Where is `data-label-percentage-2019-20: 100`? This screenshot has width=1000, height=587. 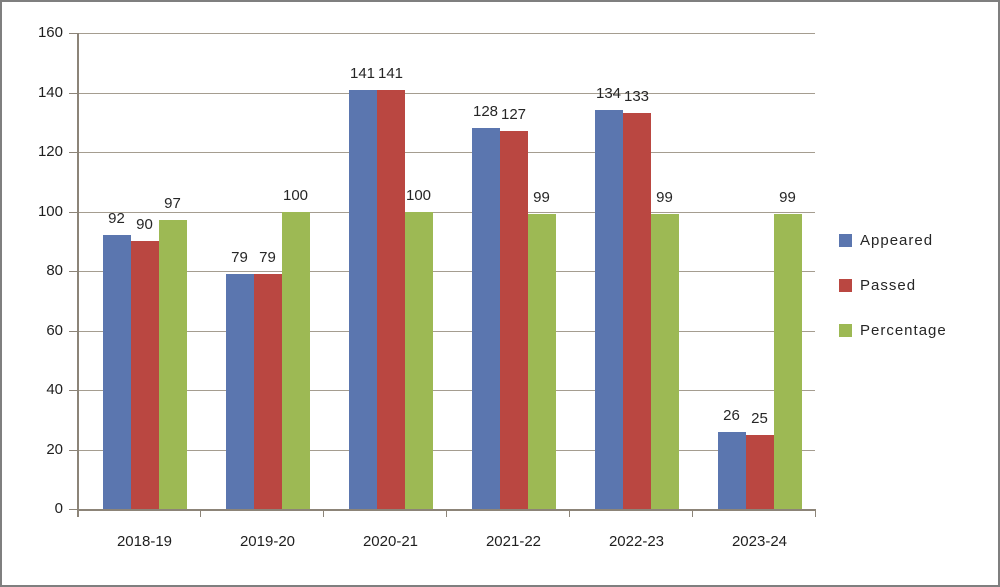
data-label-percentage-2019-20: 100 is located at coordinates (295, 195).